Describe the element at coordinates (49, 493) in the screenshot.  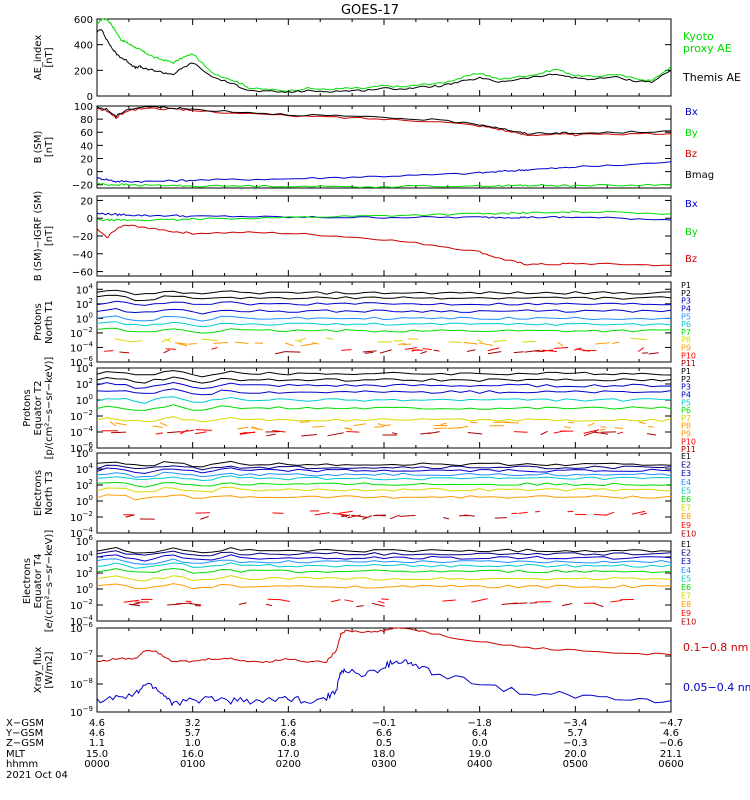
I see `y-axis-label: North T3` at that location.